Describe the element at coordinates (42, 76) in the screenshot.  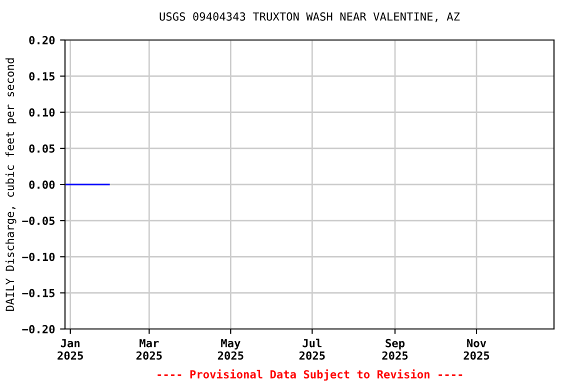
I see `y-tick-label: 0.15` at that location.